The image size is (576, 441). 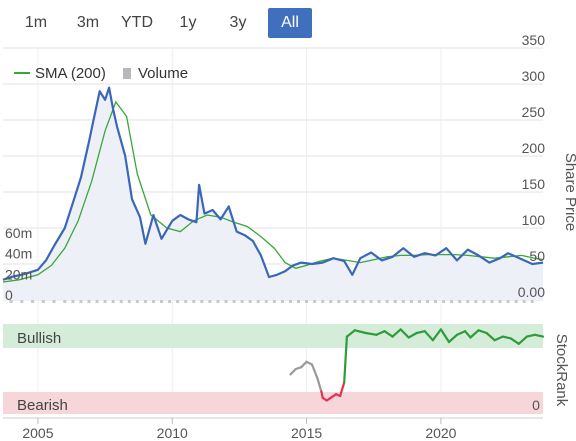 What do you see at coordinates (537, 256) in the screenshot?
I see `right-tick-label: 50` at bounding box center [537, 256].